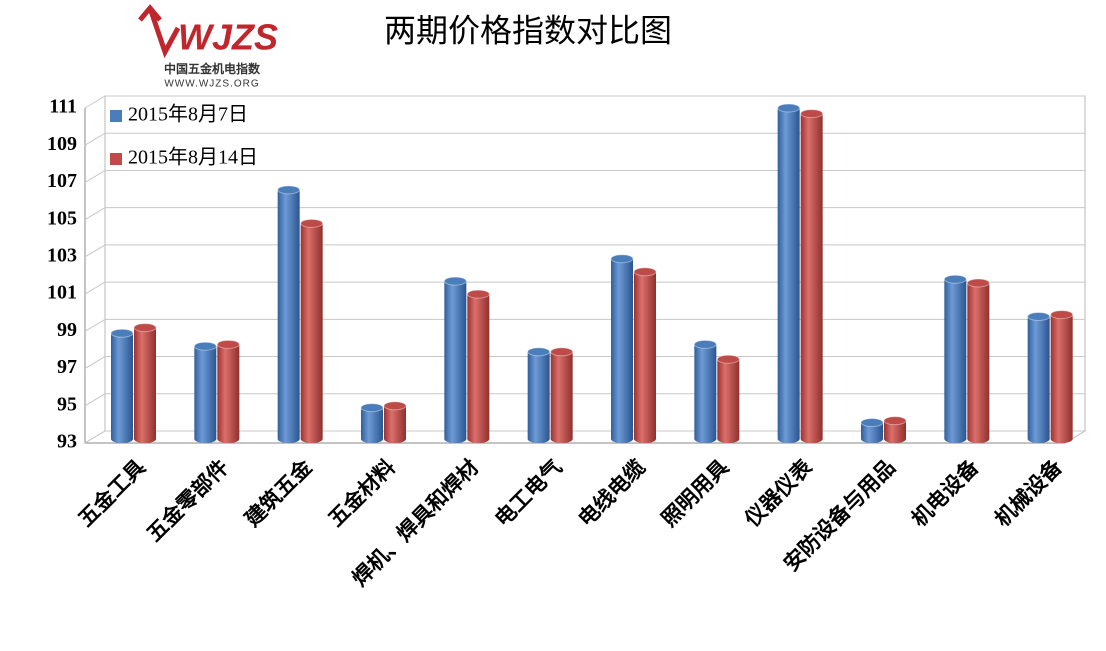  I want to click on y-tick-label: 105, so click(62, 218).